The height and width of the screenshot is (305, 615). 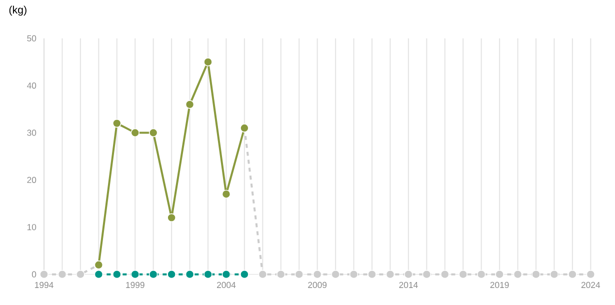 What do you see at coordinates (31, 38) in the screenshot?
I see `y-tick-label: 50` at bounding box center [31, 38].